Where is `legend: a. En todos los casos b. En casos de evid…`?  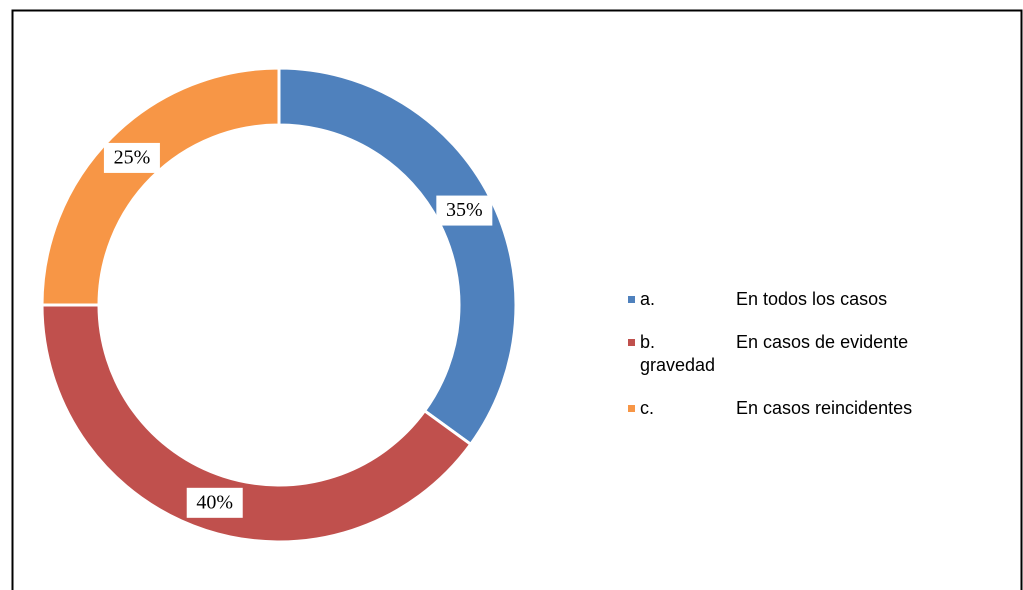 legend: a. En todos los casos b. En casos de evid… is located at coordinates (808, 364).